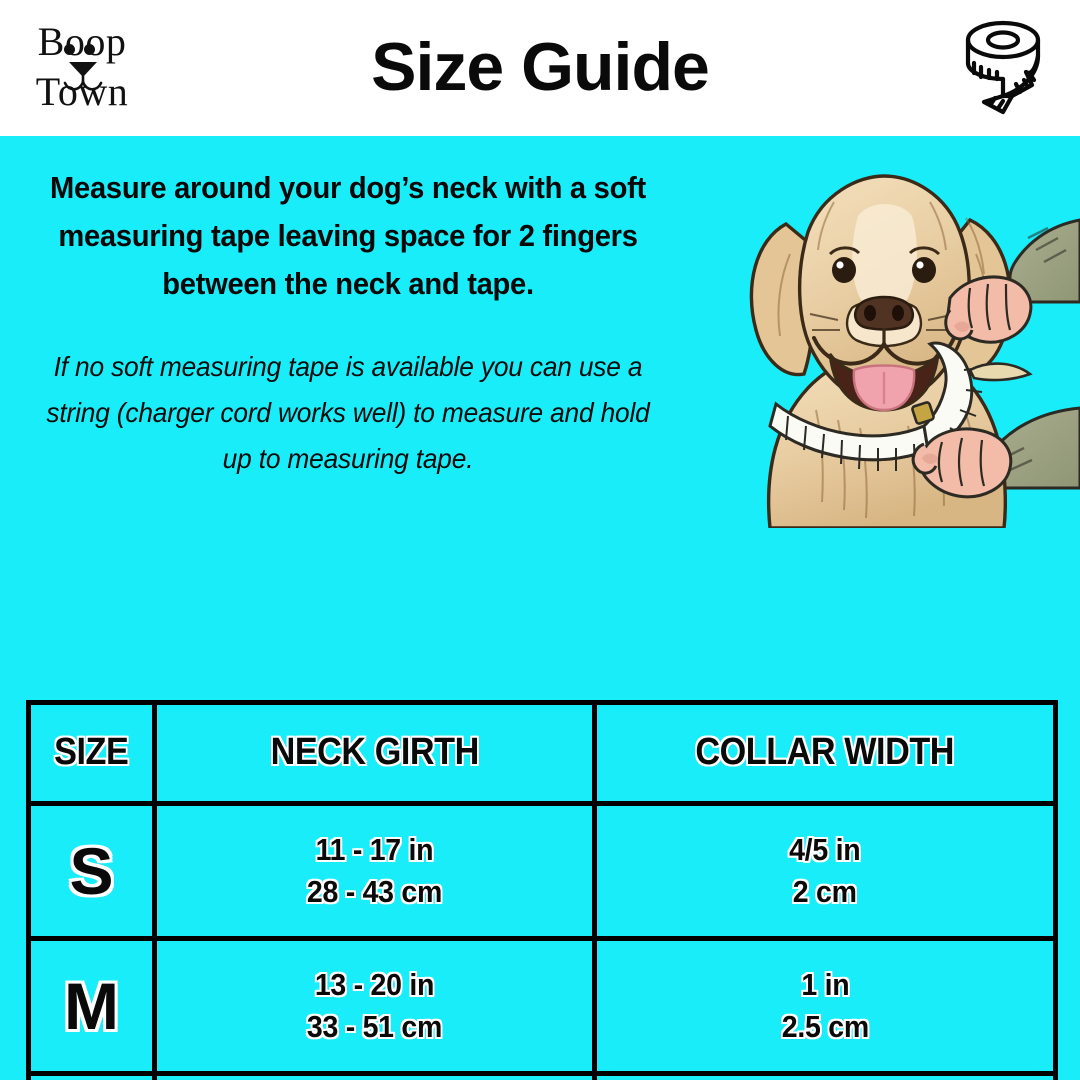  What do you see at coordinates (374, 849) in the screenshot?
I see `neck-girth-s-inches: 11 - 17 in` at bounding box center [374, 849].